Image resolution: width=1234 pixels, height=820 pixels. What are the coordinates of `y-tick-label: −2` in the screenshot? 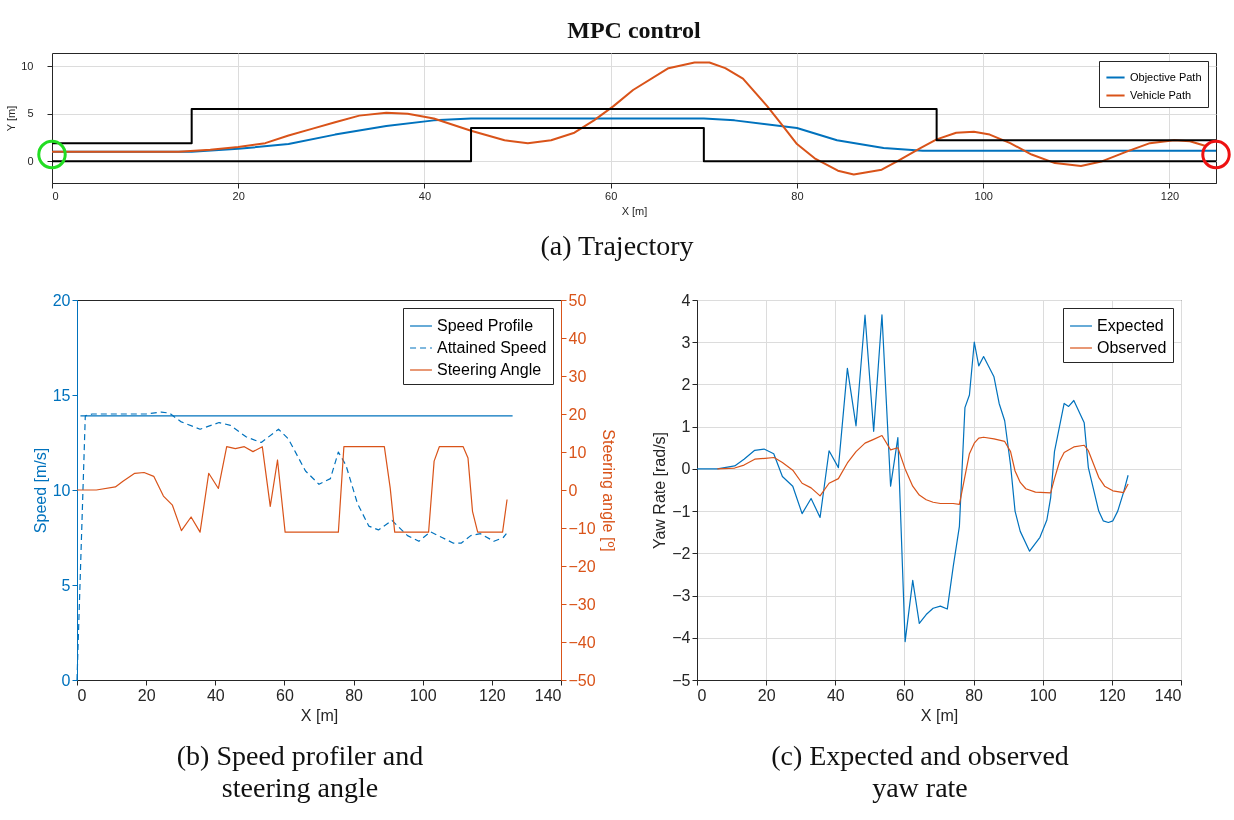 It's located at (681, 553).